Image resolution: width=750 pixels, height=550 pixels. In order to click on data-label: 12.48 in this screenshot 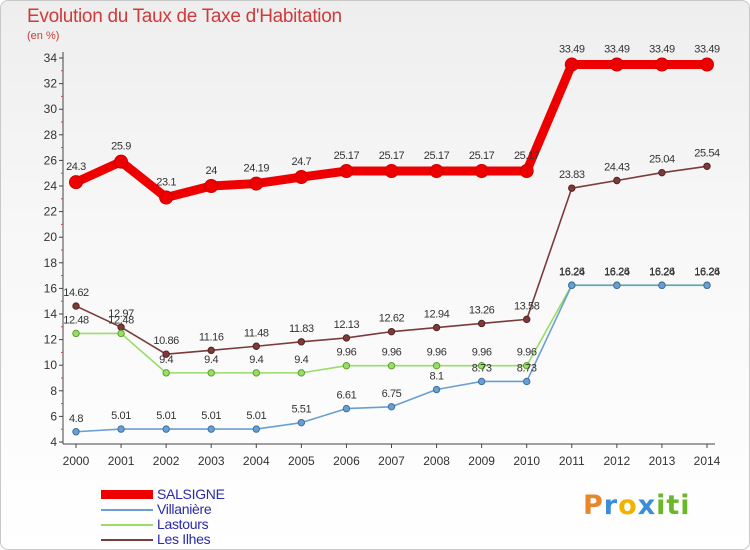, I will do `click(121, 320)`.